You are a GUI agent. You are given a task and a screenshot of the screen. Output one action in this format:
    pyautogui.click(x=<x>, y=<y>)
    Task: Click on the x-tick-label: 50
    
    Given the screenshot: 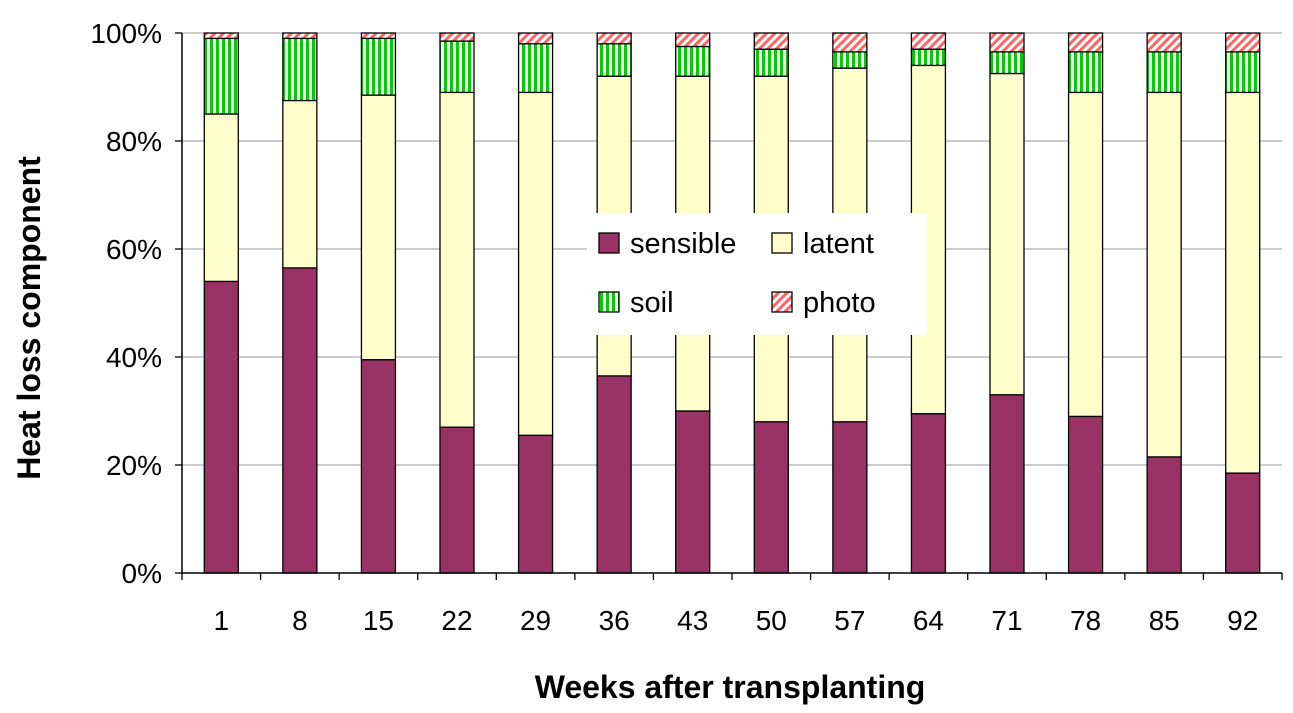 What is the action you would take?
    pyautogui.click(x=771, y=620)
    